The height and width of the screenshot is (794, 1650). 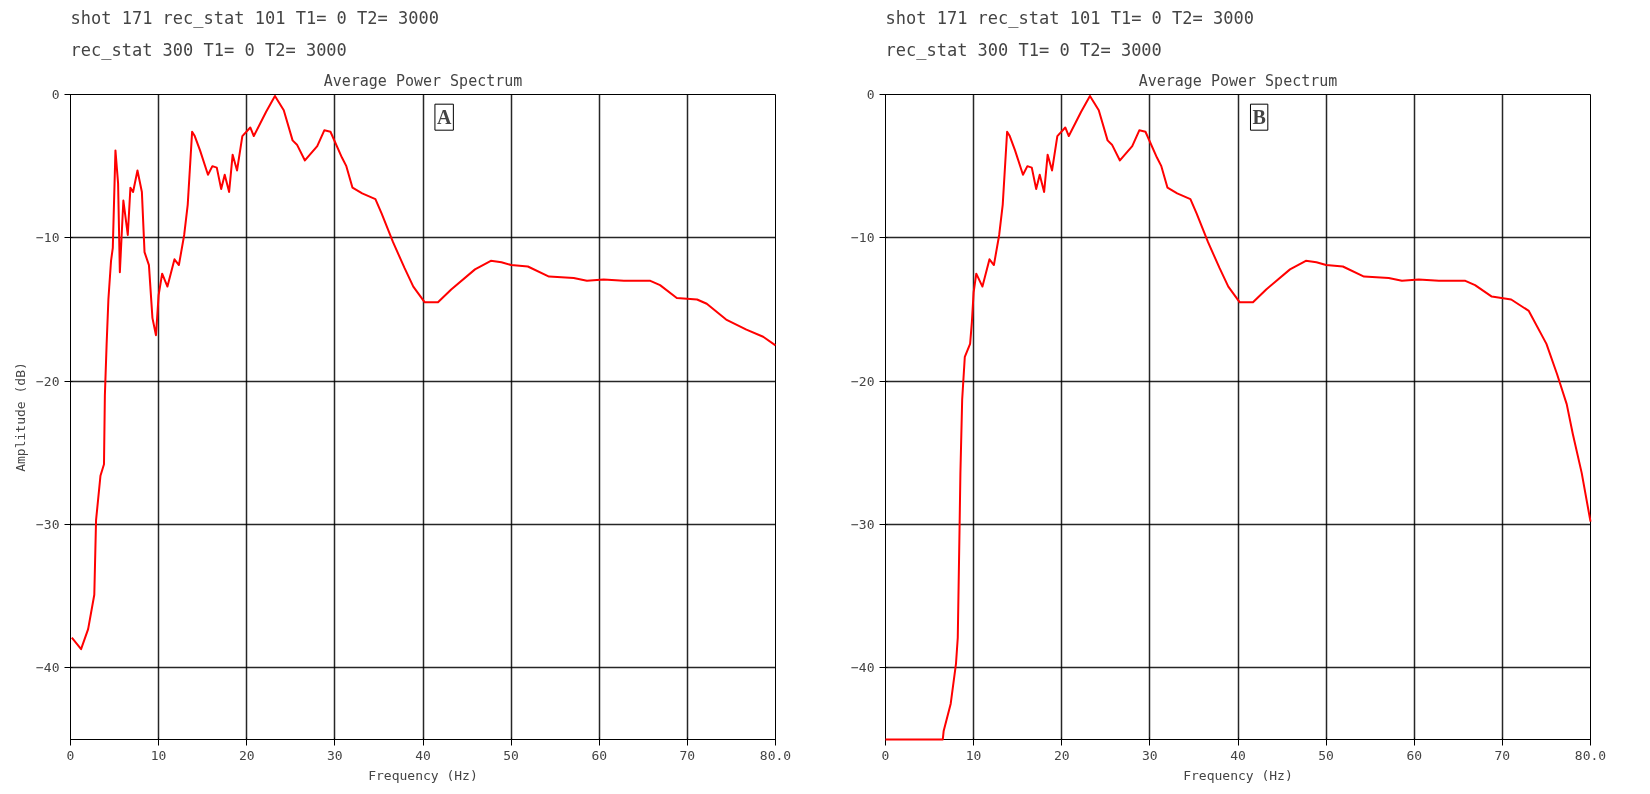 What do you see at coordinates (444, 117) in the screenshot?
I see `annotation: A` at bounding box center [444, 117].